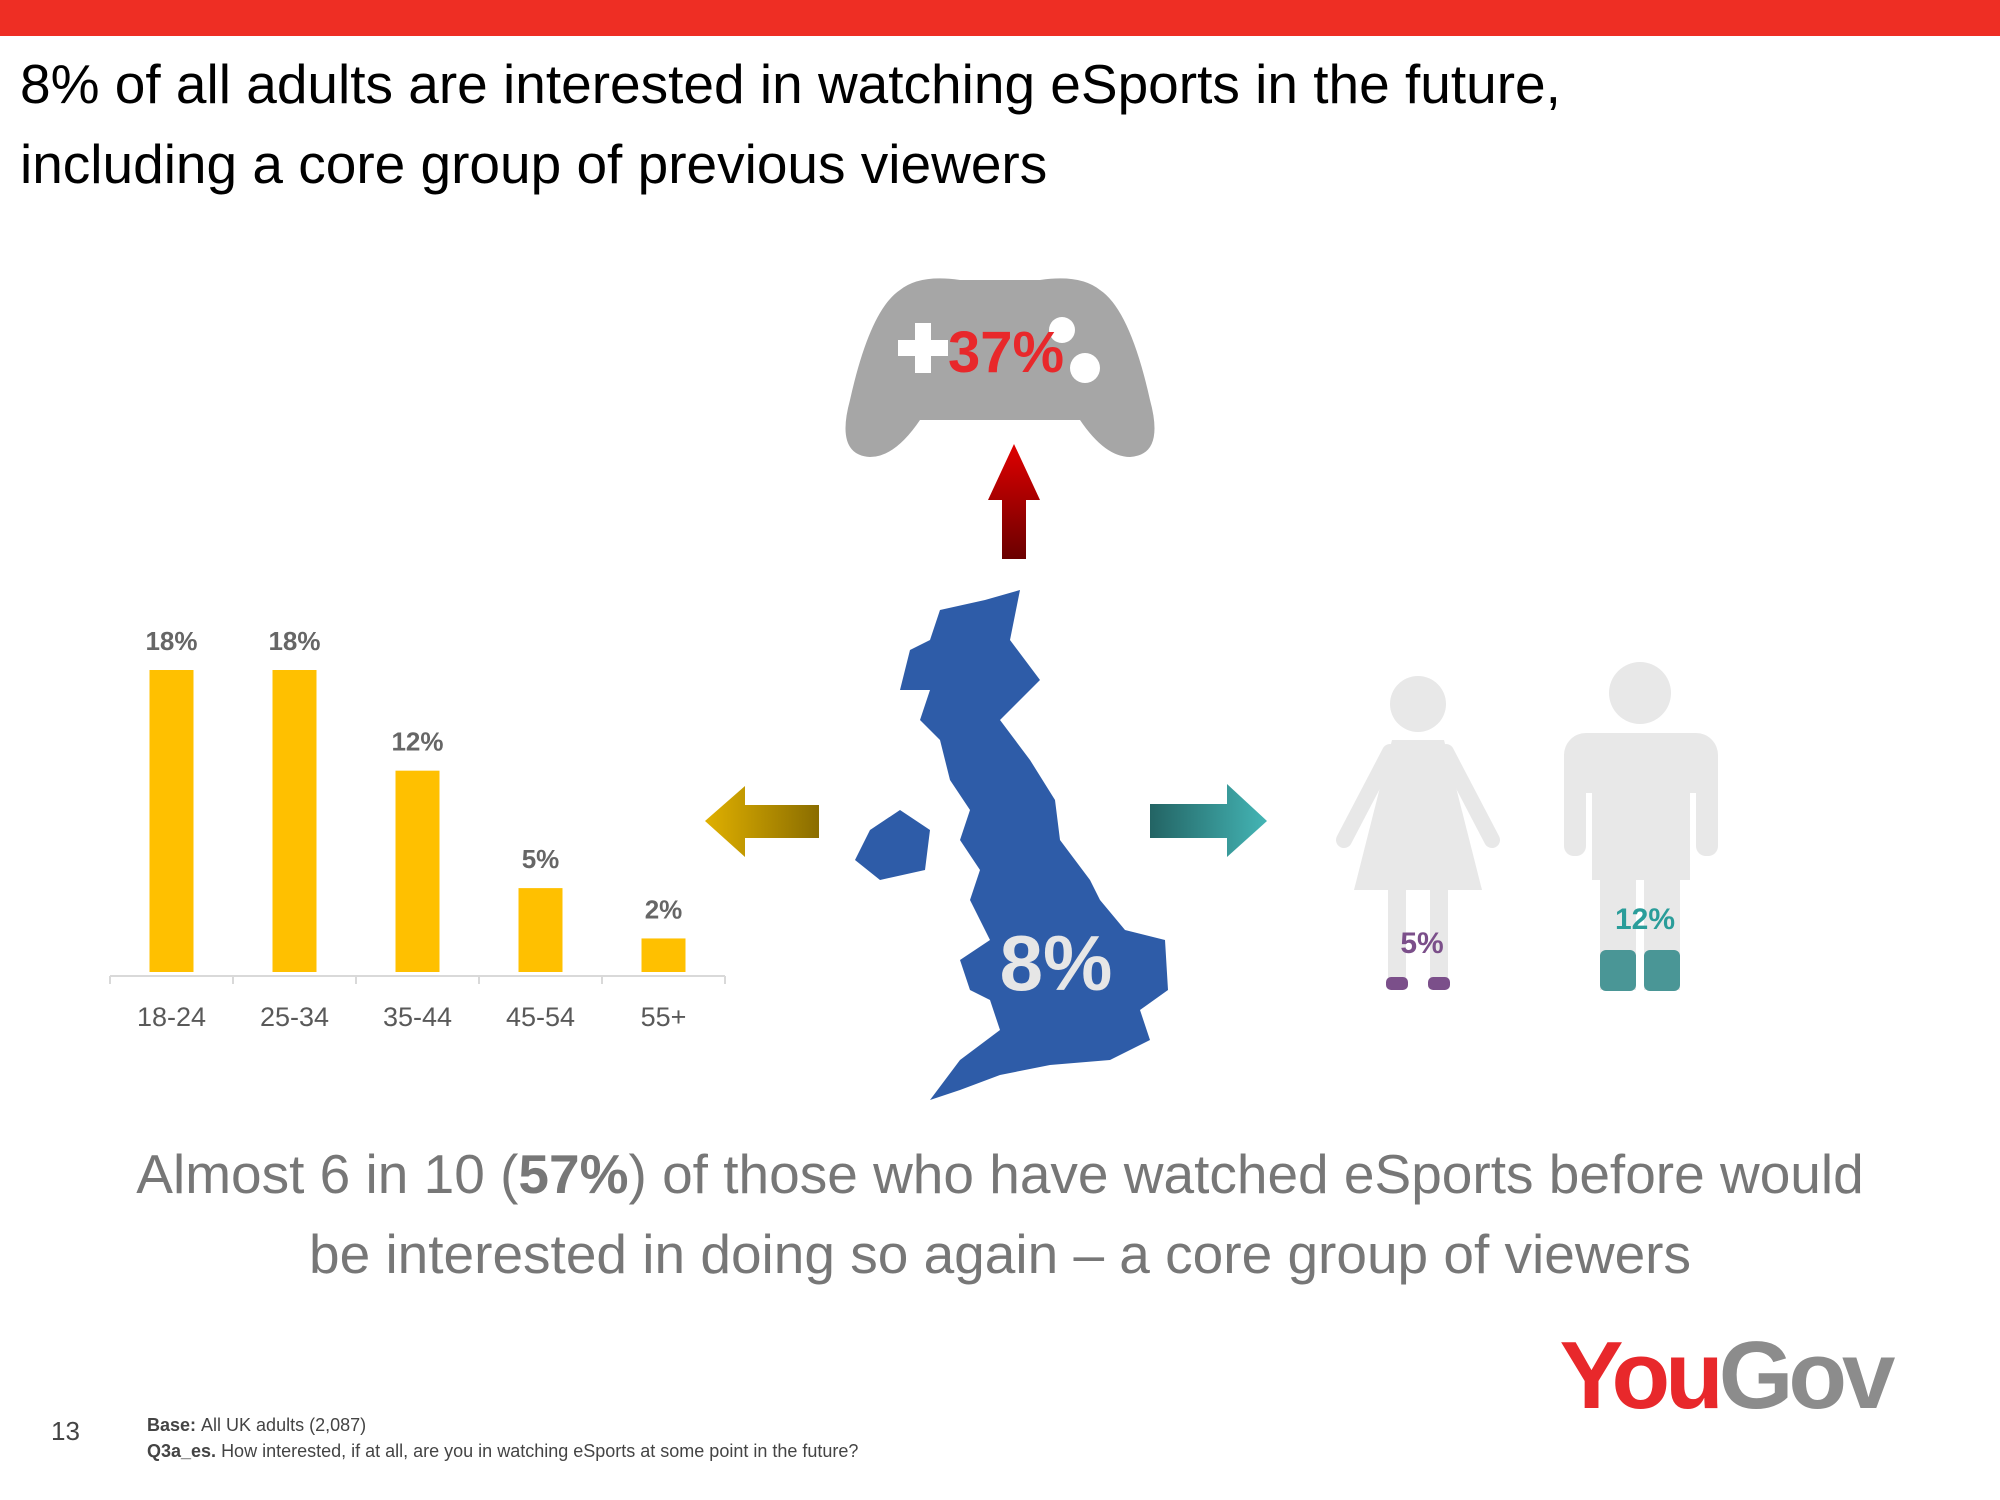  I want to click on footnote-text: All UK adults (2,087), so click(283, 1425).